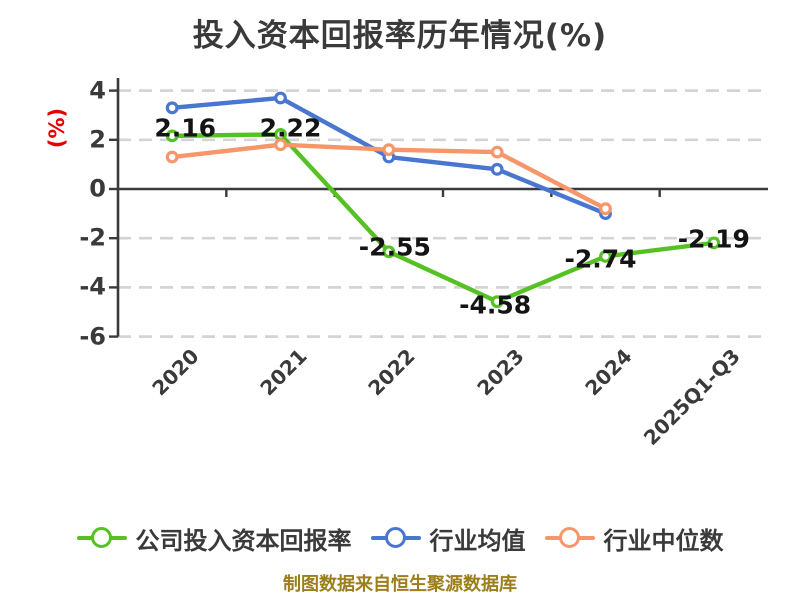  What do you see at coordinates (400, 36) in the screenshot?
I see `chart-title: 投入资本回报率历年情况(%)` at bounding box center [400, 36].